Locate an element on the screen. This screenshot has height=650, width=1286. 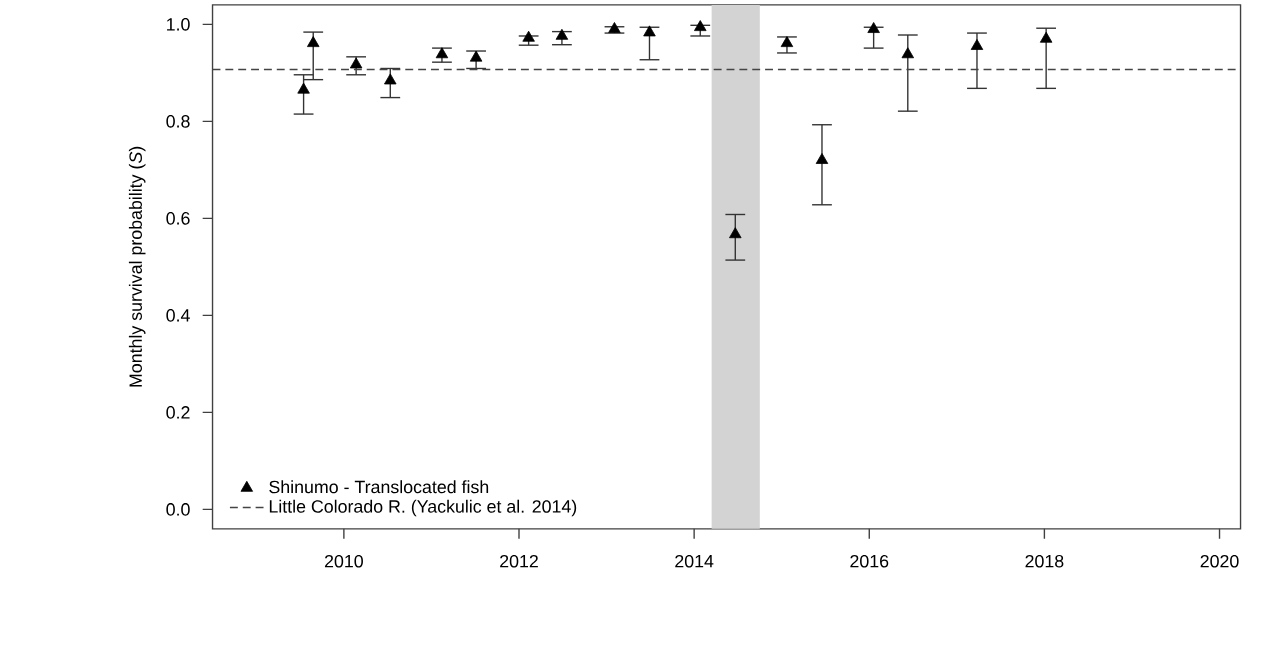
y-axis-title: Monthly survival probability (S) is located at coordinates (137, 266).